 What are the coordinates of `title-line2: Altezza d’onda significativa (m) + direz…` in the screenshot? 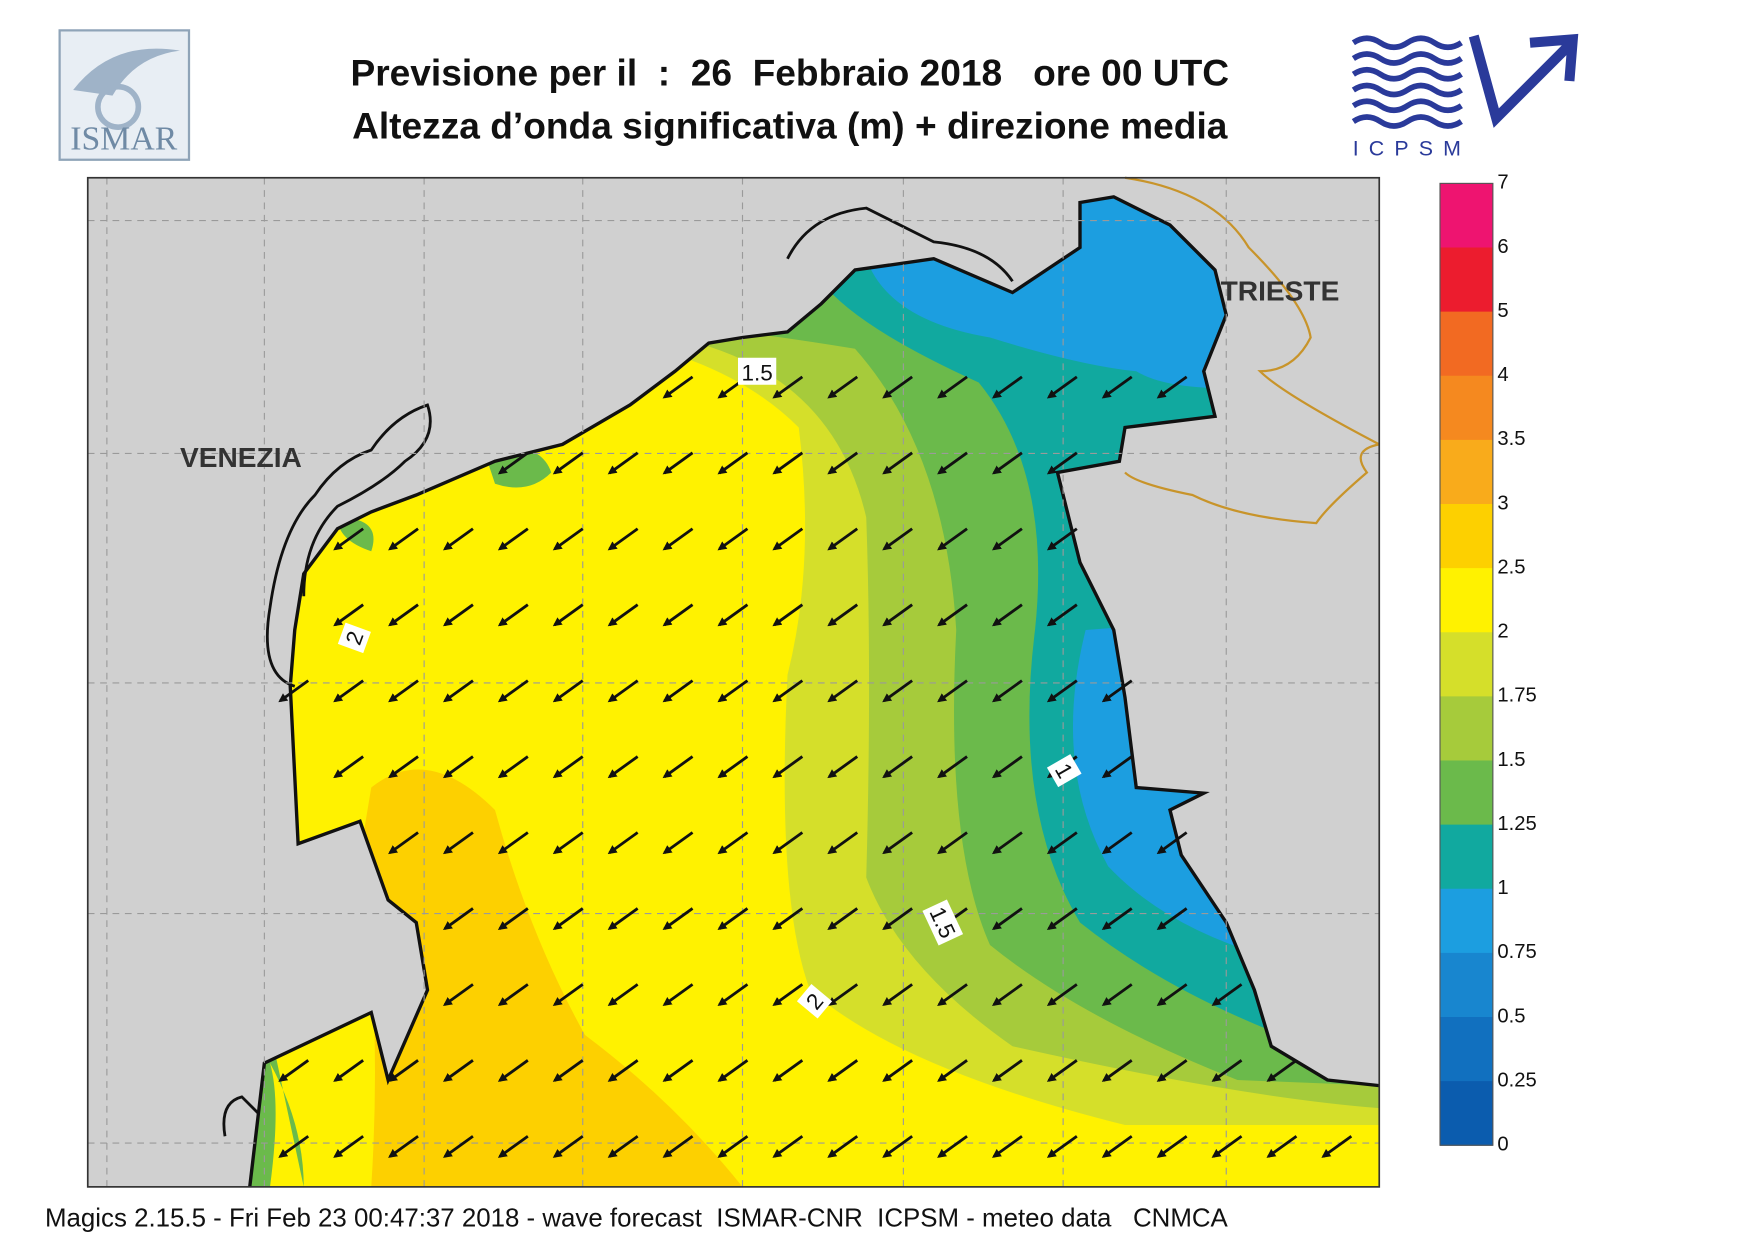 It's located at (790, 125).